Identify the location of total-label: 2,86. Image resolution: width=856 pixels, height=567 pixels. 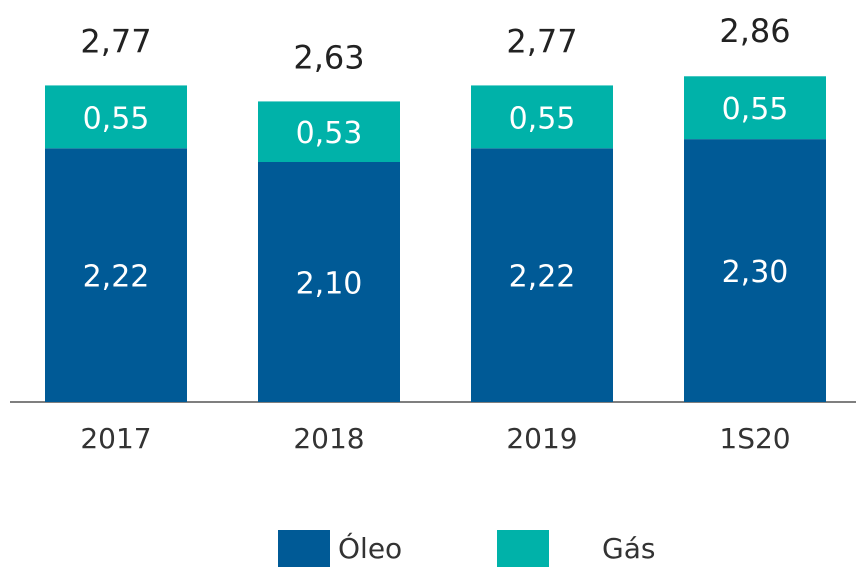
(754, 31).